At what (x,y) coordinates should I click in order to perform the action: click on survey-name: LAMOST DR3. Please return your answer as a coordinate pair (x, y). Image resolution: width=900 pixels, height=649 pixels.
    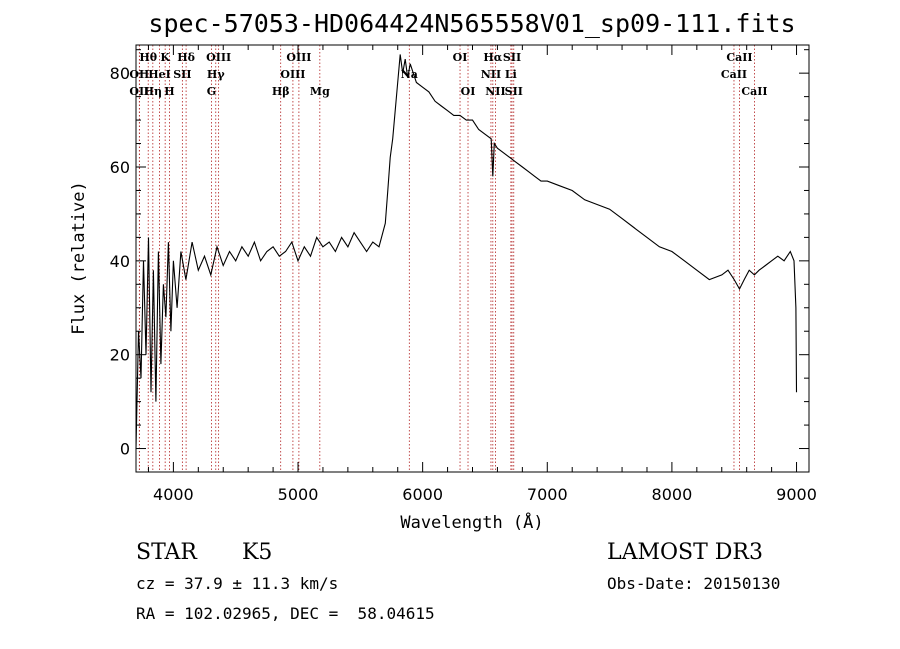
    Looking at the image, I should click on (685, 552).